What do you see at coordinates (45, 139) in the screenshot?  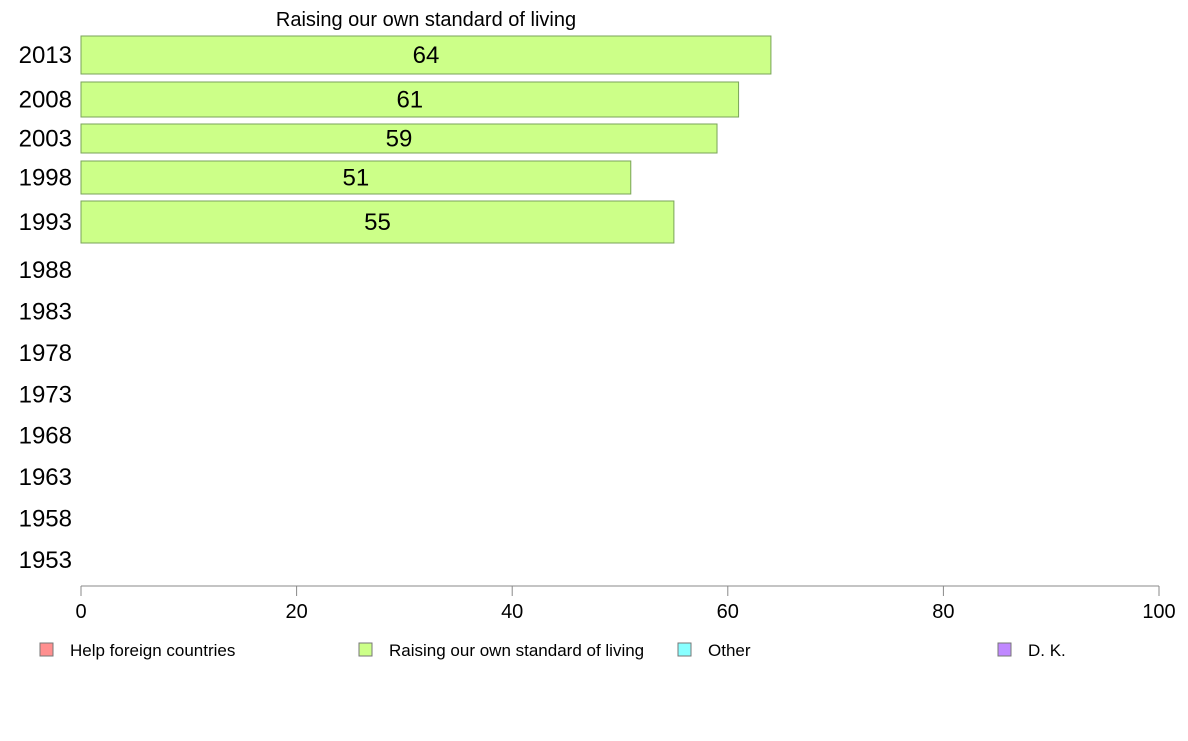 I see `y-tick-label: 2003` at bounding box center [45, 139].